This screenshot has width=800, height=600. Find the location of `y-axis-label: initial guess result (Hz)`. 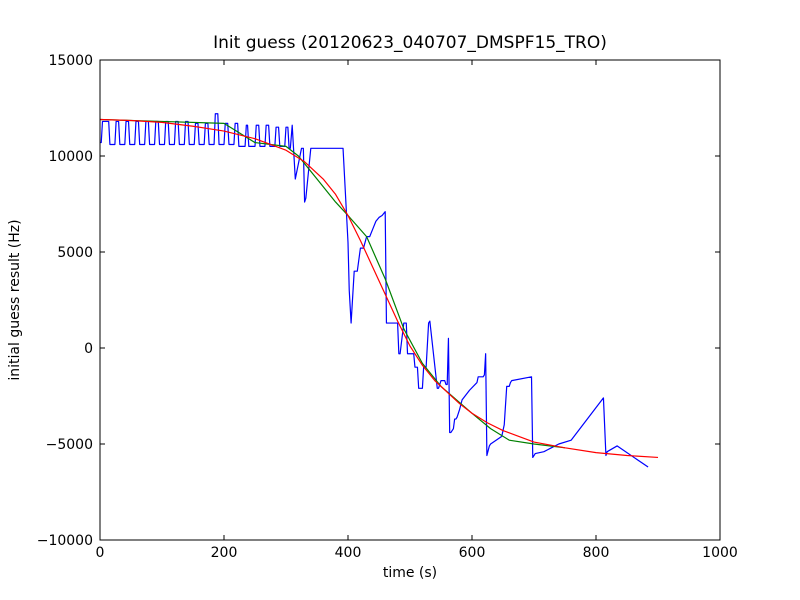

y-axis-label: initial guess result (Hz) is located at coordinates (15, 299).